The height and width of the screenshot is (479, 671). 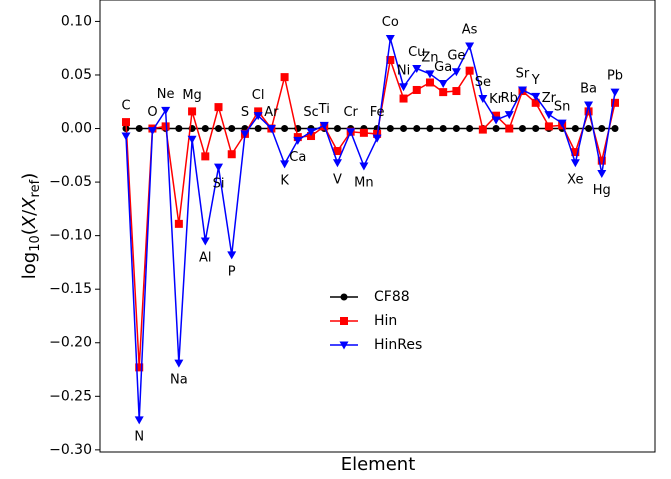 I want to click on legend-label: HinRes, so click(x=398, y=345).